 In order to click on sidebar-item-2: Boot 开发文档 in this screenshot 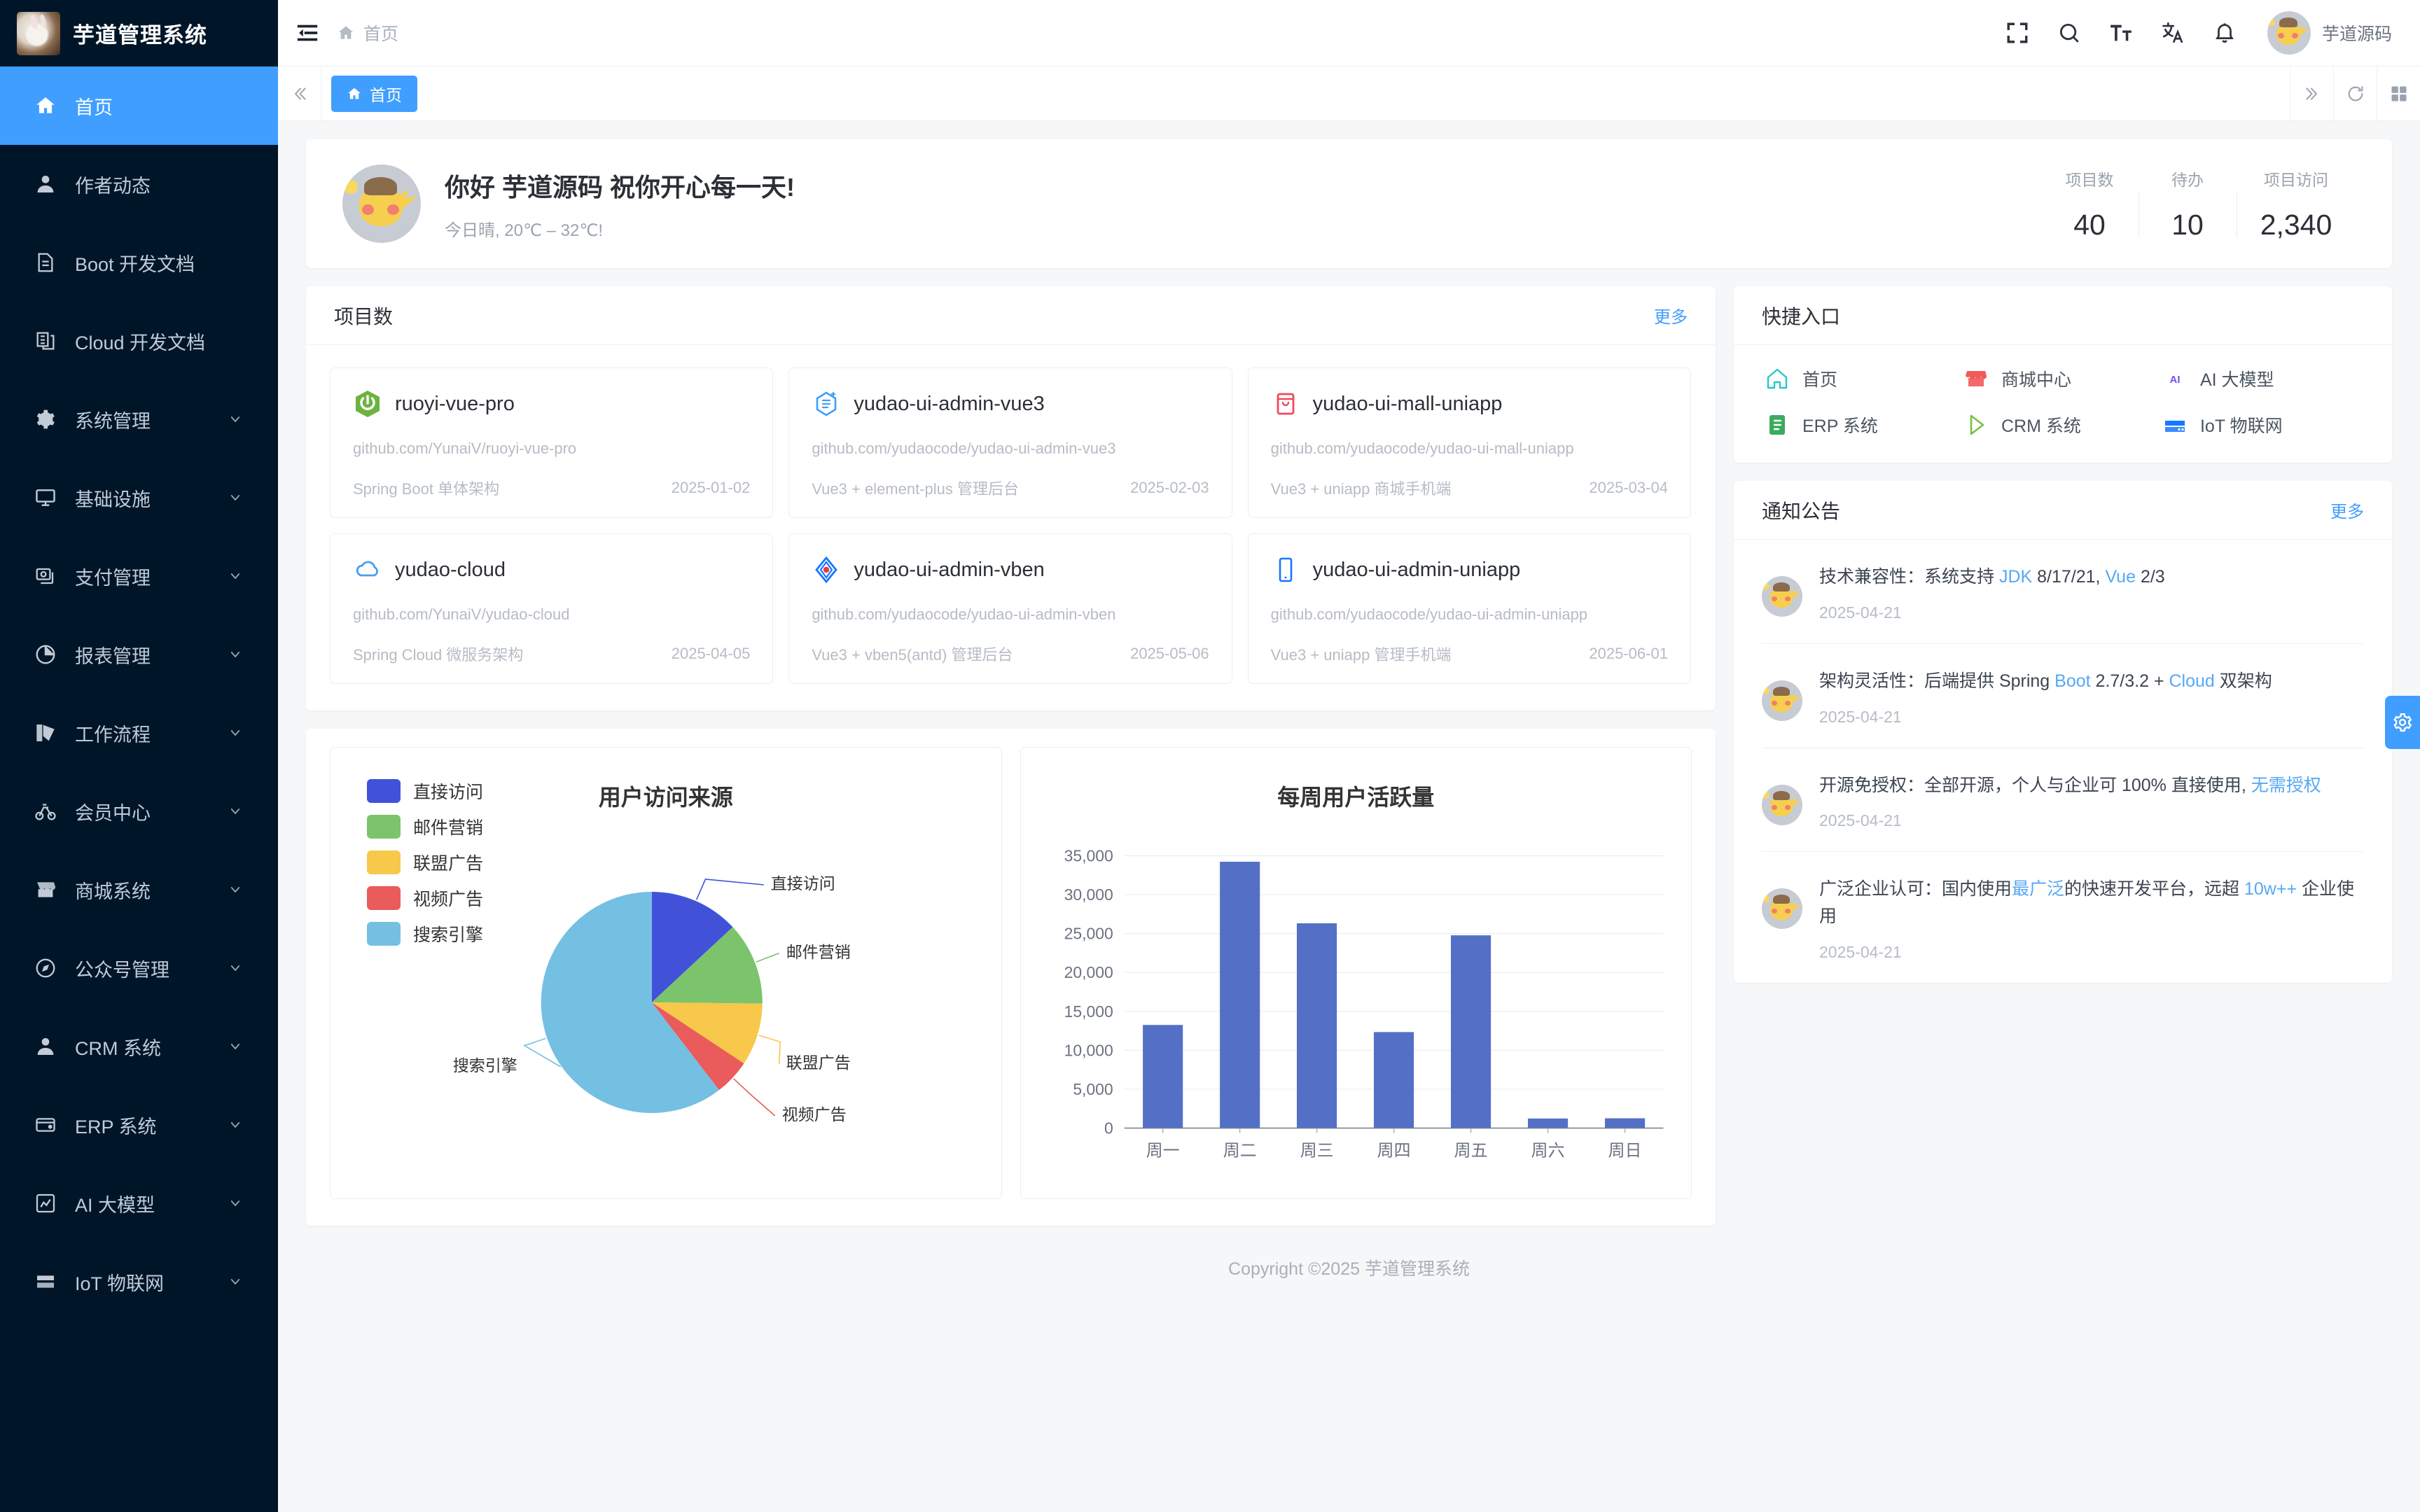, I will do `click(139, 262)`.